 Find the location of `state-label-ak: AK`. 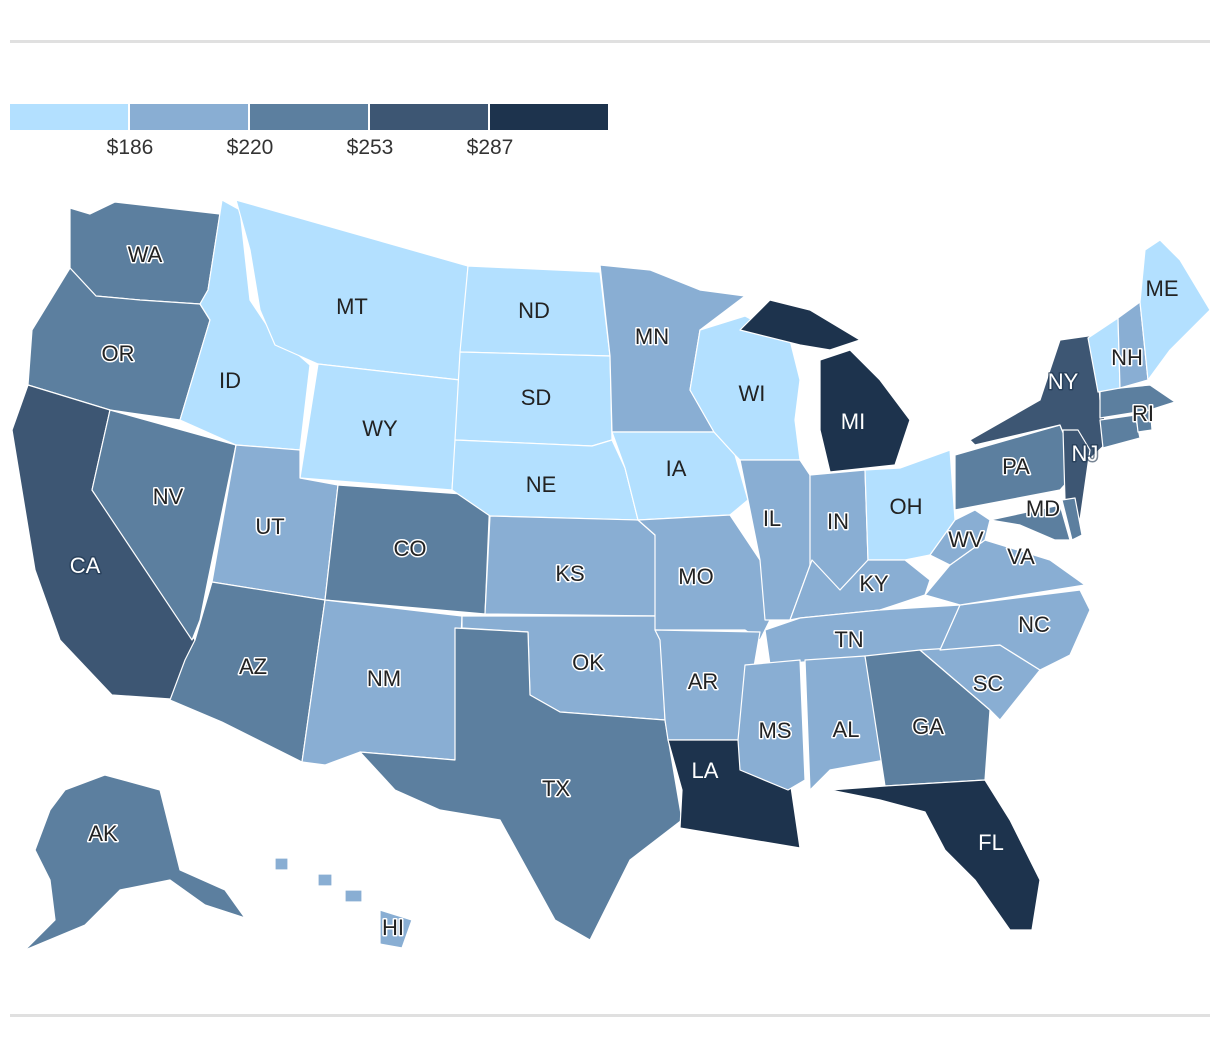

state-label-ak: AK is located at coordinates (103, 833).